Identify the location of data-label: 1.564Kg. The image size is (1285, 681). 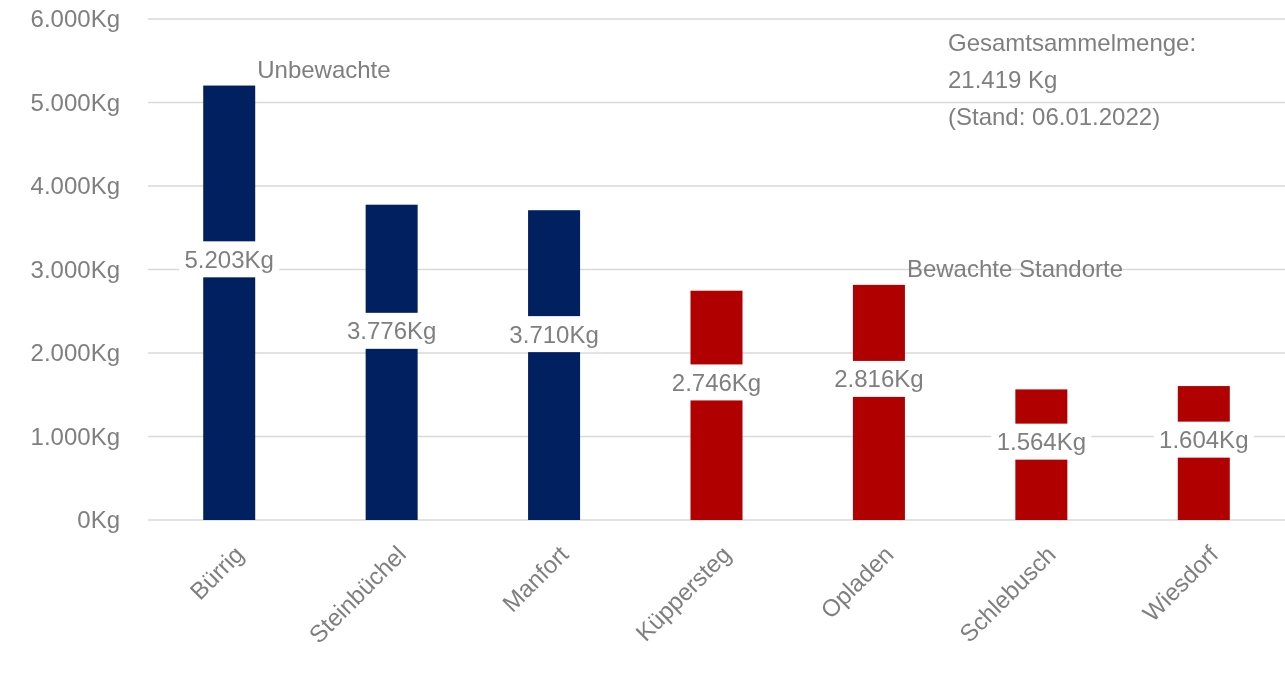
(1041, 442).